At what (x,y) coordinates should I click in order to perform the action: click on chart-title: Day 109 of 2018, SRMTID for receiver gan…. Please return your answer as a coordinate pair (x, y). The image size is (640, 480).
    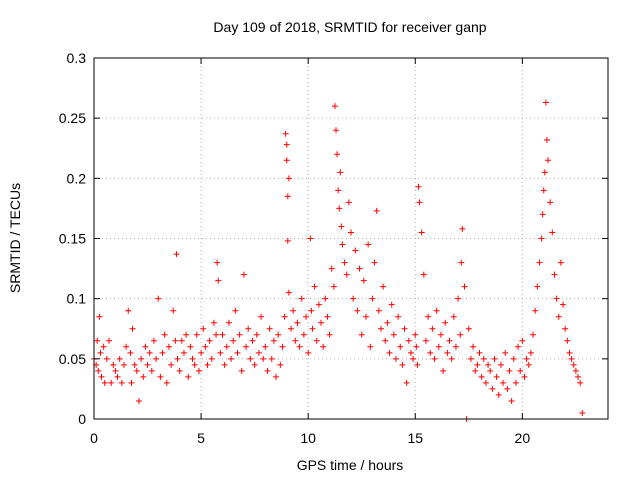
    Looking at the image, I should click on (349, 27).